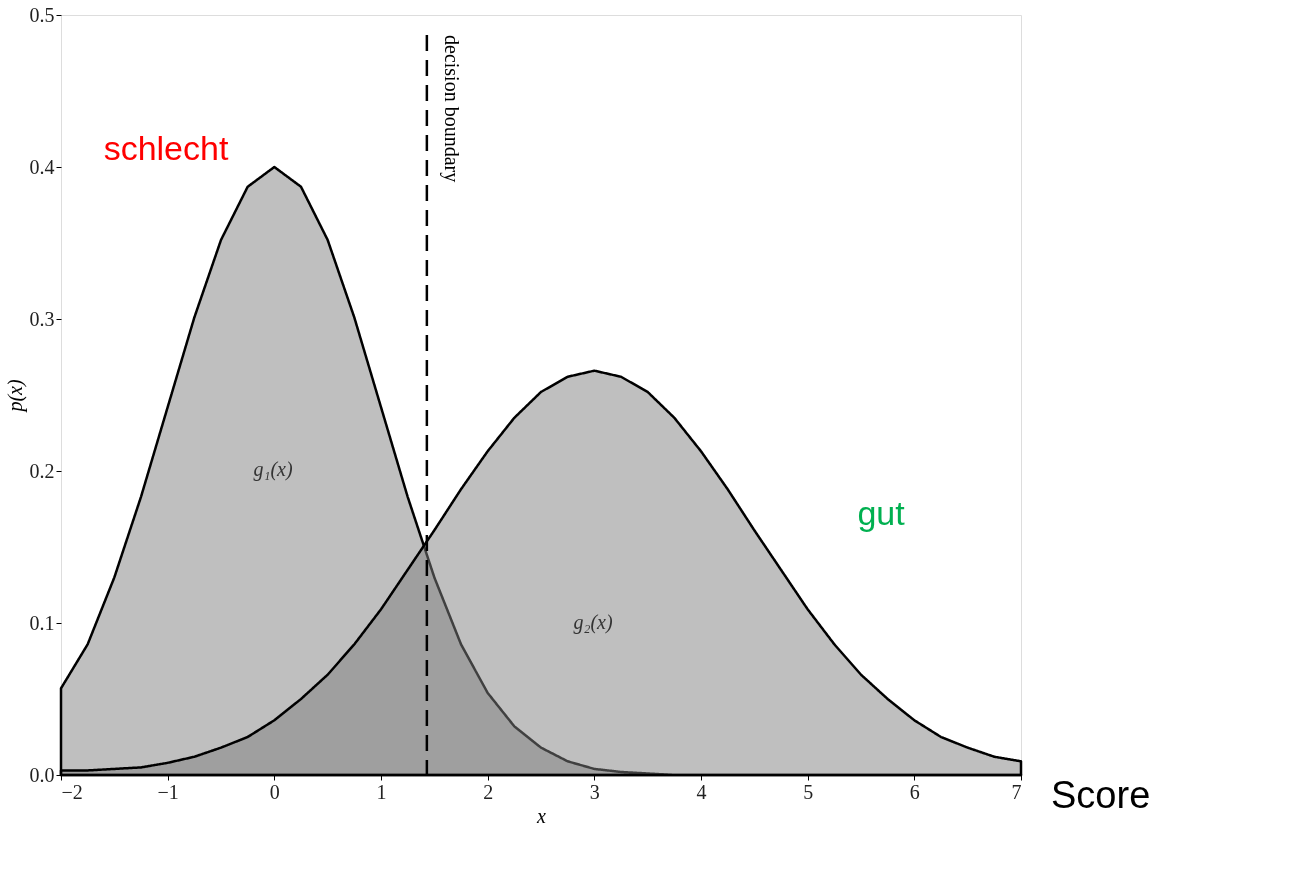 This screenshot has width=1291, height=876. What do you see at coordinates (541, 815) in the screenshot?
I see `x-axis-title: x` at bounding box center [541, 815].